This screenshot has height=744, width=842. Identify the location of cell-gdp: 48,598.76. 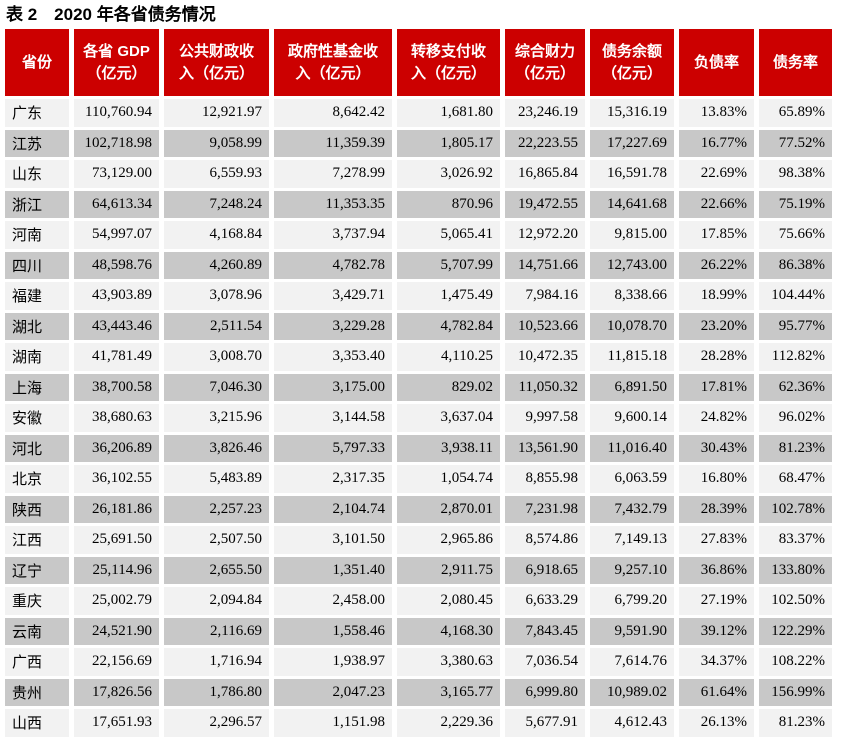
(116, 265).